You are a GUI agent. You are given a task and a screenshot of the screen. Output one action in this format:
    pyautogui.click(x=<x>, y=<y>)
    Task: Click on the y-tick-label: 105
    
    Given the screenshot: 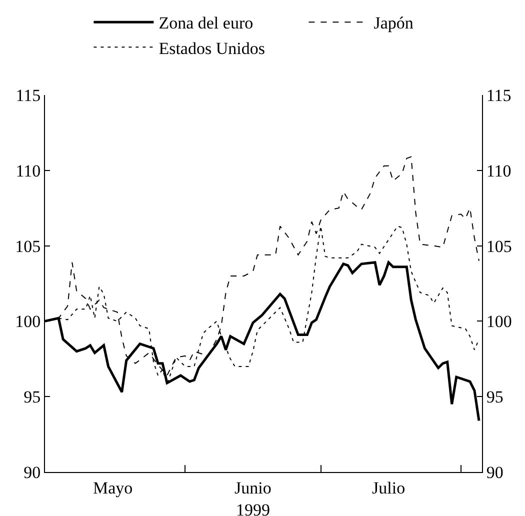 What is the action you would take?
    pyautogui.click(x=28, y=246)
    